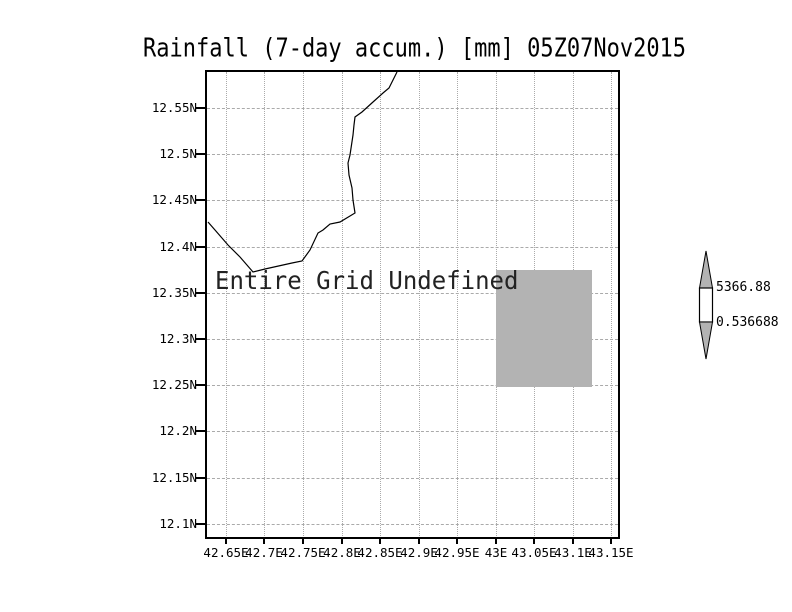 This screenshot has width=792, height=612. What do you see at coordinates (496, 552) in the screenshot?
I see `x-tick-label: 43E` at bounding box center [496, 552].